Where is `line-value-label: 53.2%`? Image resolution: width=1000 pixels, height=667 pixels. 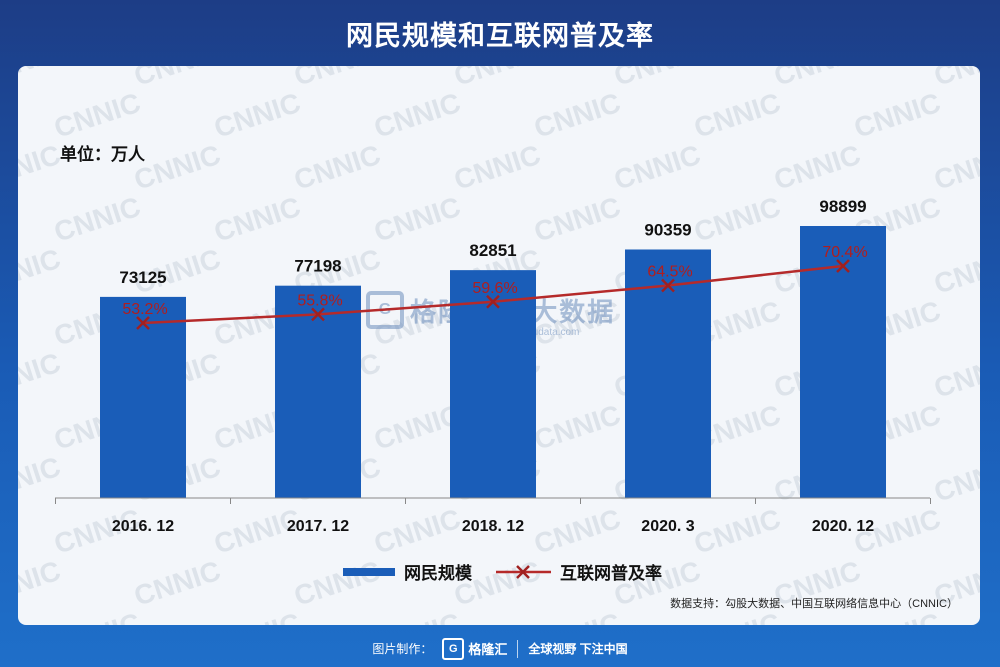
line-value-label: 53.2% is located at coordinates (144, 309).